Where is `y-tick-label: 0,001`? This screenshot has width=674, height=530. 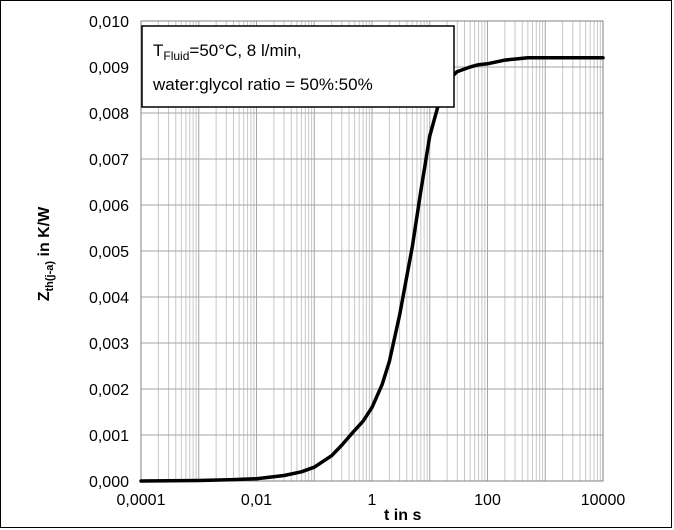
y-tick-label: 0,001 is located at coordinates (109, 436).